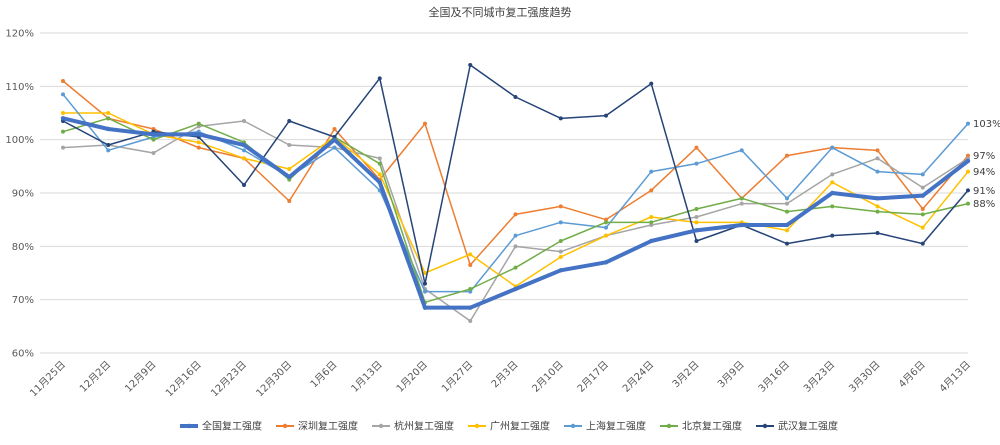 This screenshot has height=445, width=1000. Describe the element at coordinates (864, 377) in the screenshot. I see `x-tick-label: 3月30日` at that location.